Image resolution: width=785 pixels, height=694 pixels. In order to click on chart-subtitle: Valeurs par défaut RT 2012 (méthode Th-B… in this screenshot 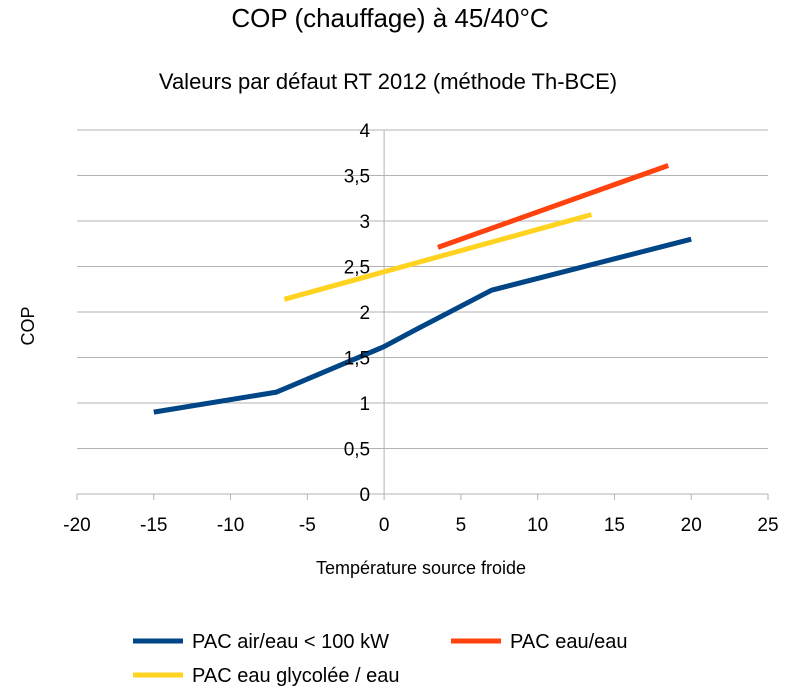, I will do `click(388, 81)`.